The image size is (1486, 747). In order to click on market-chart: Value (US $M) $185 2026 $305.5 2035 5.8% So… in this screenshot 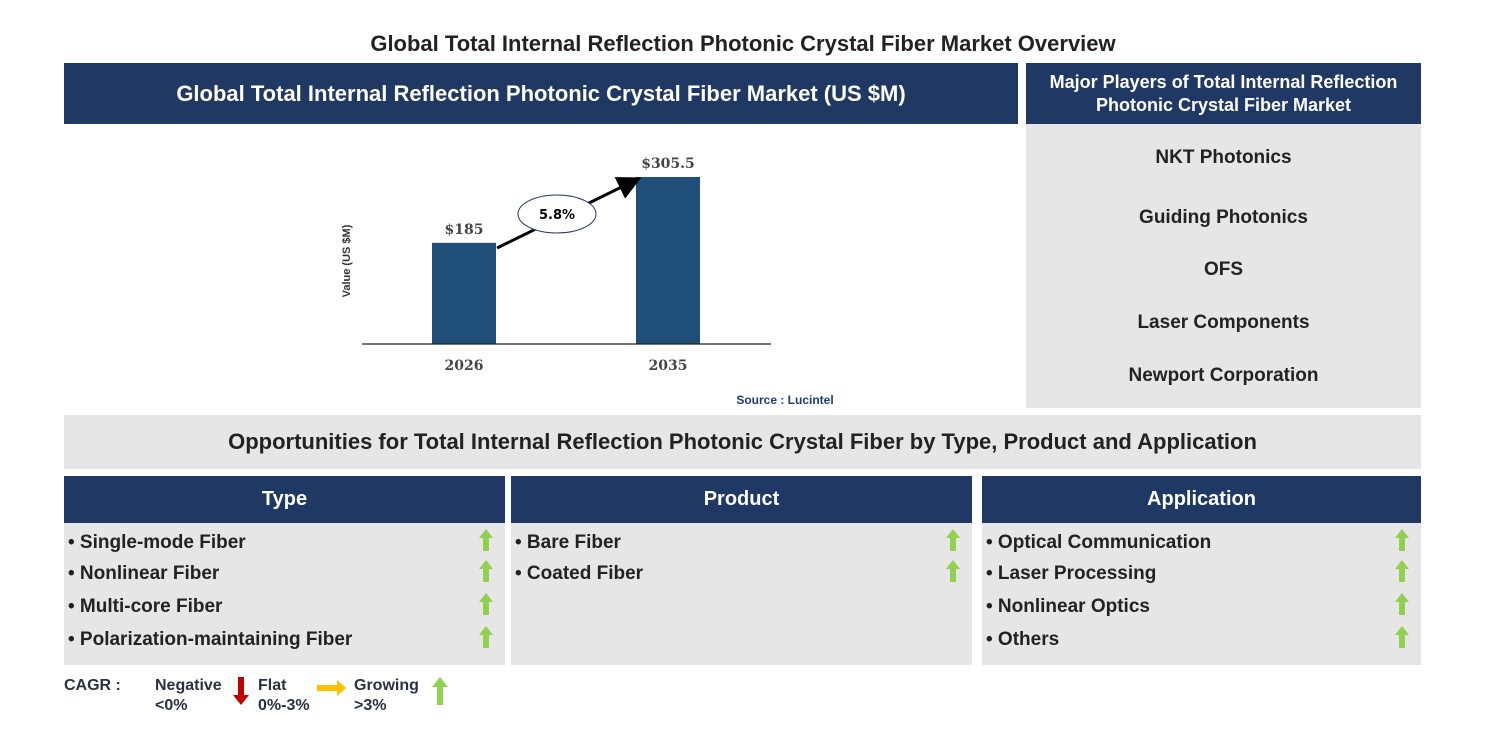, I will do `click(587, 281)`.